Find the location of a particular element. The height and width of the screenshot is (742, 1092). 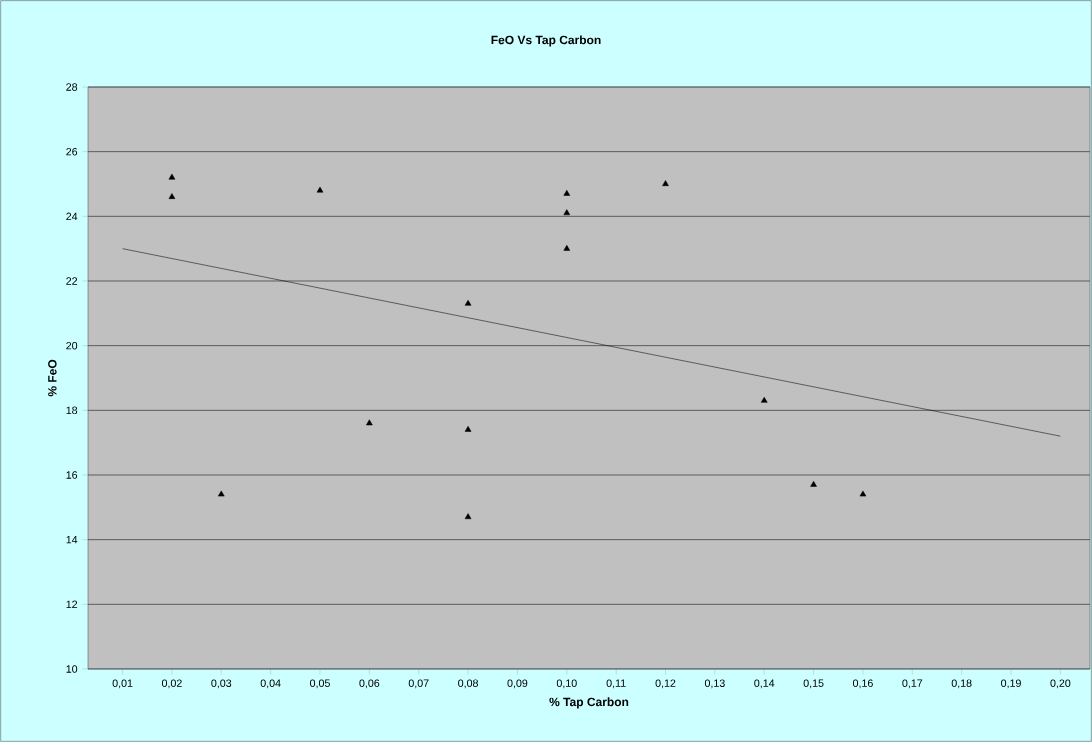

y-tick-label: 16 is located at coordinates (72, 475).